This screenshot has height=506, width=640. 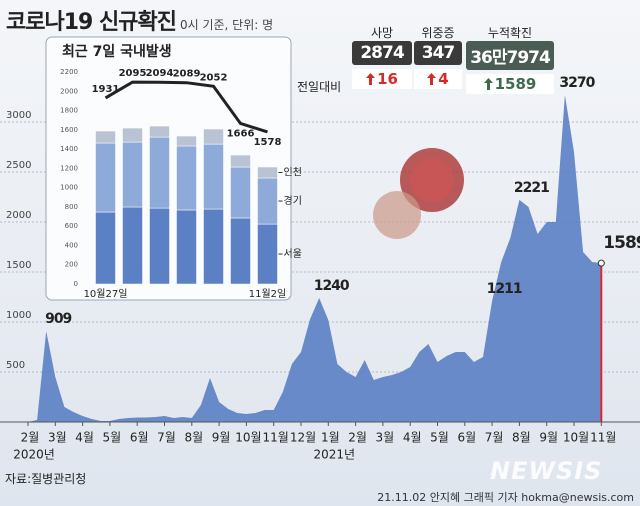 I want to click on stat-change-box: 1589, so click(x=510, y=84).